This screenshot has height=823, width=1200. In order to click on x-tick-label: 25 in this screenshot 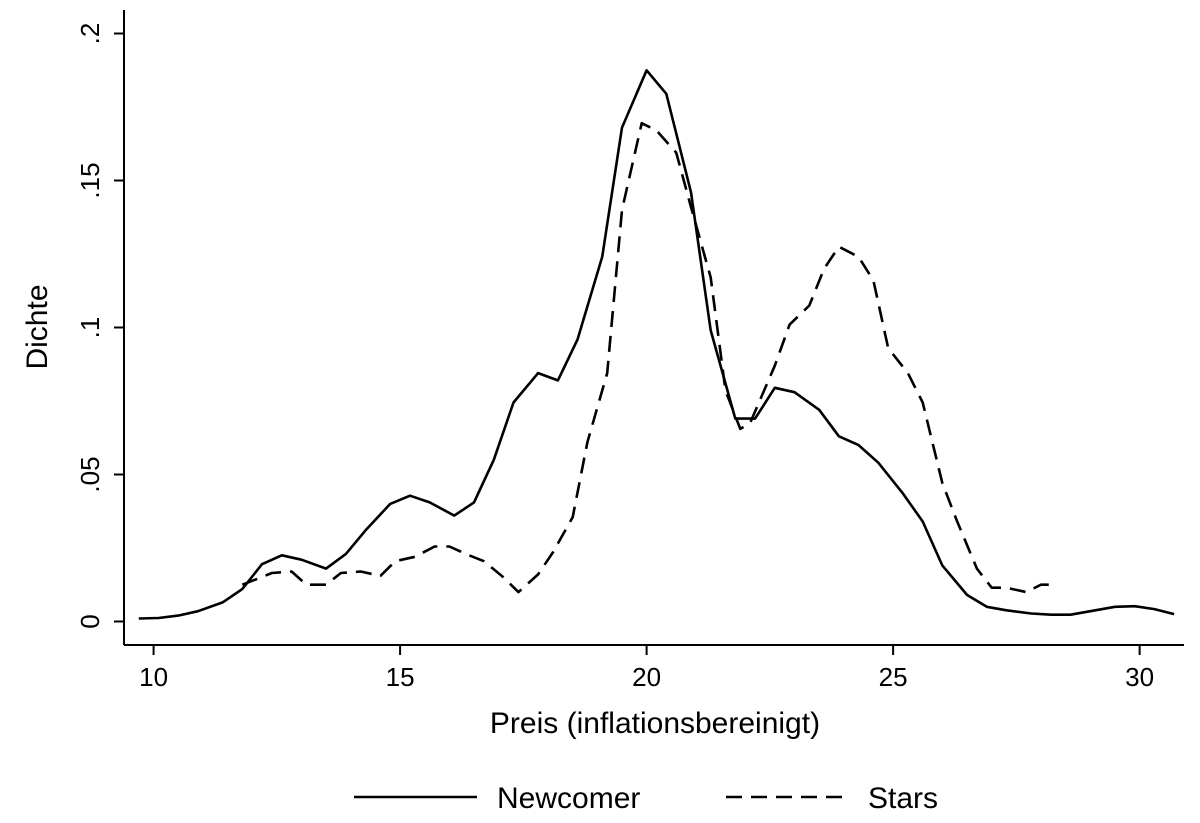, I will do `click(893, 677)`.